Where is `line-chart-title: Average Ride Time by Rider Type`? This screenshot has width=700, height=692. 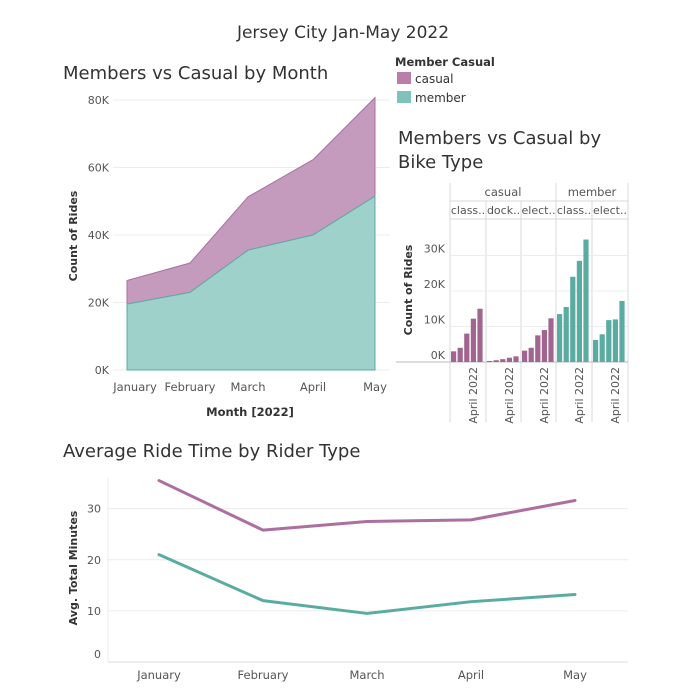
line-chart-title: Average Ride Time by Rider Type is located at coordinates (211, 451).